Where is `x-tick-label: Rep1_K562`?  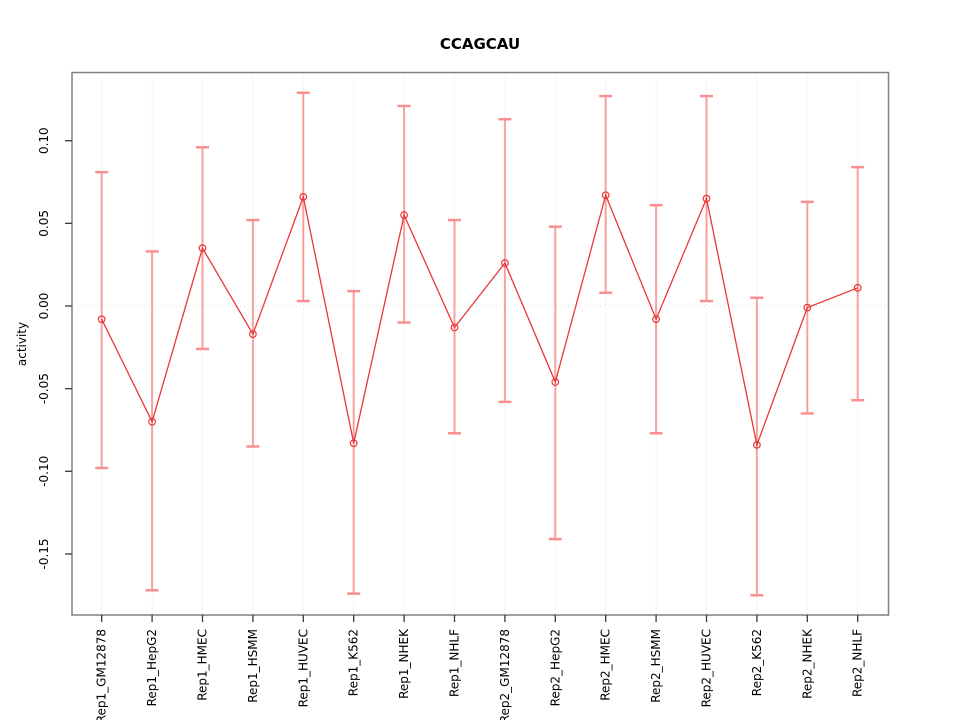 x-tick-label: Rep1_K562 is located at coordinates (354, 662).